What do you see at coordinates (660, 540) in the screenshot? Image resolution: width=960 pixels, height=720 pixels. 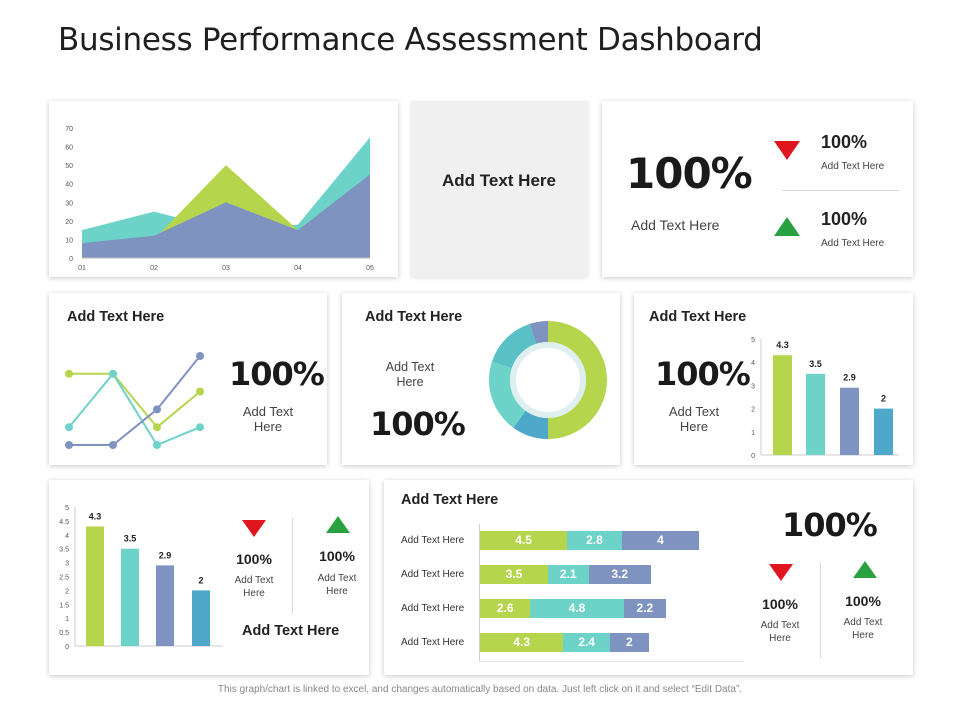 I see `stacked-bar-segment: 4` at bounding box center [660, 540].